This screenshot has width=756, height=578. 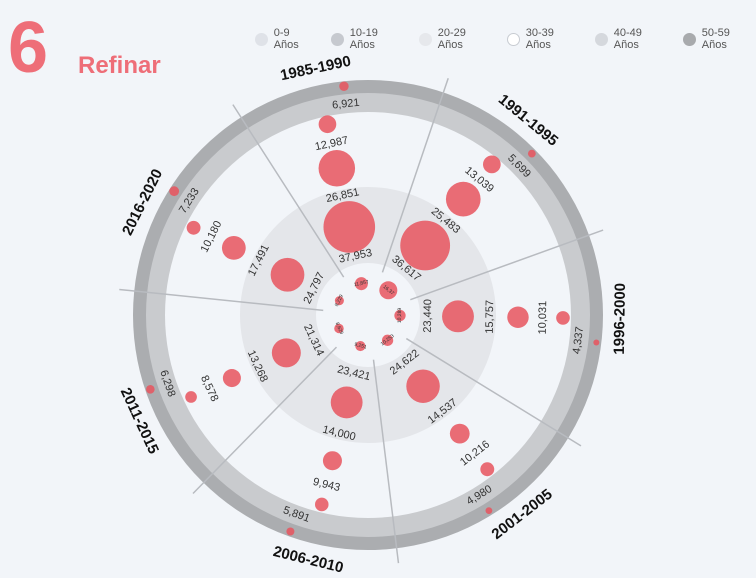 I want to click on data-label: 15,757, so click(x=490, y=317).